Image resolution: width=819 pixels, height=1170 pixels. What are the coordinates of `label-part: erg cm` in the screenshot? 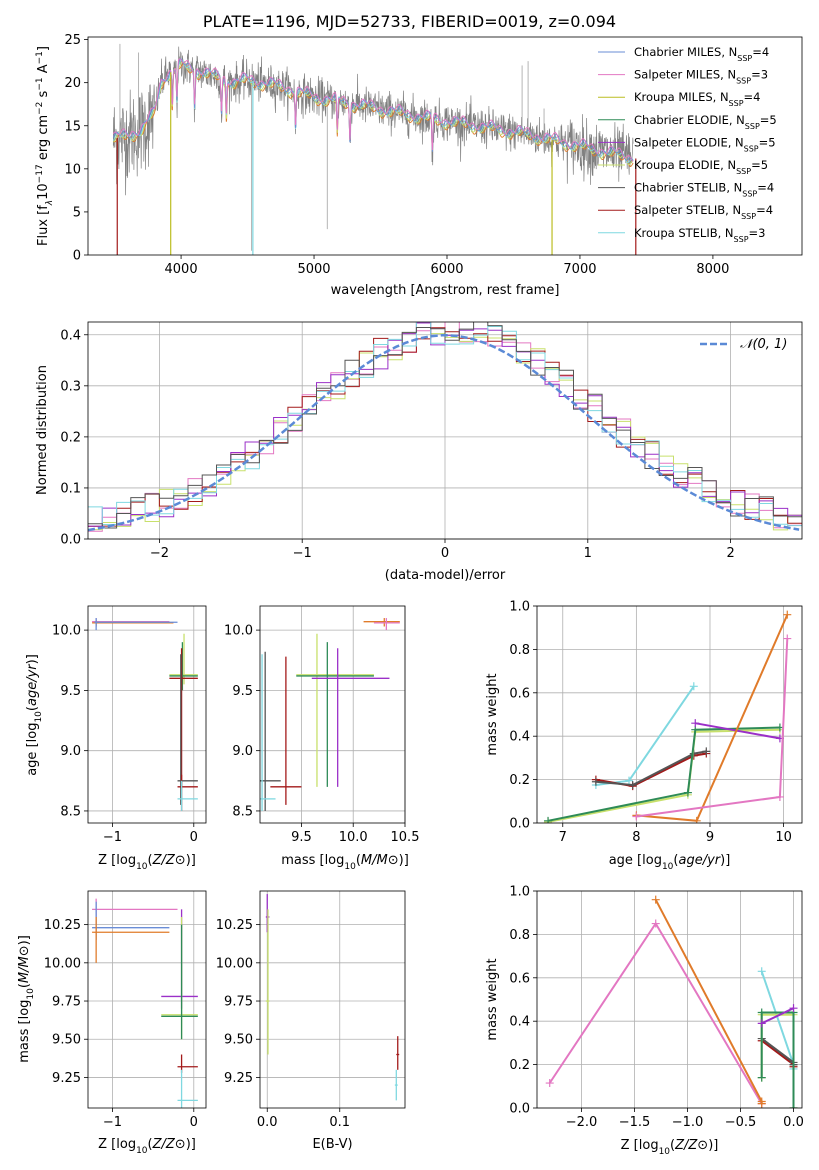 It's located at (43, 139).